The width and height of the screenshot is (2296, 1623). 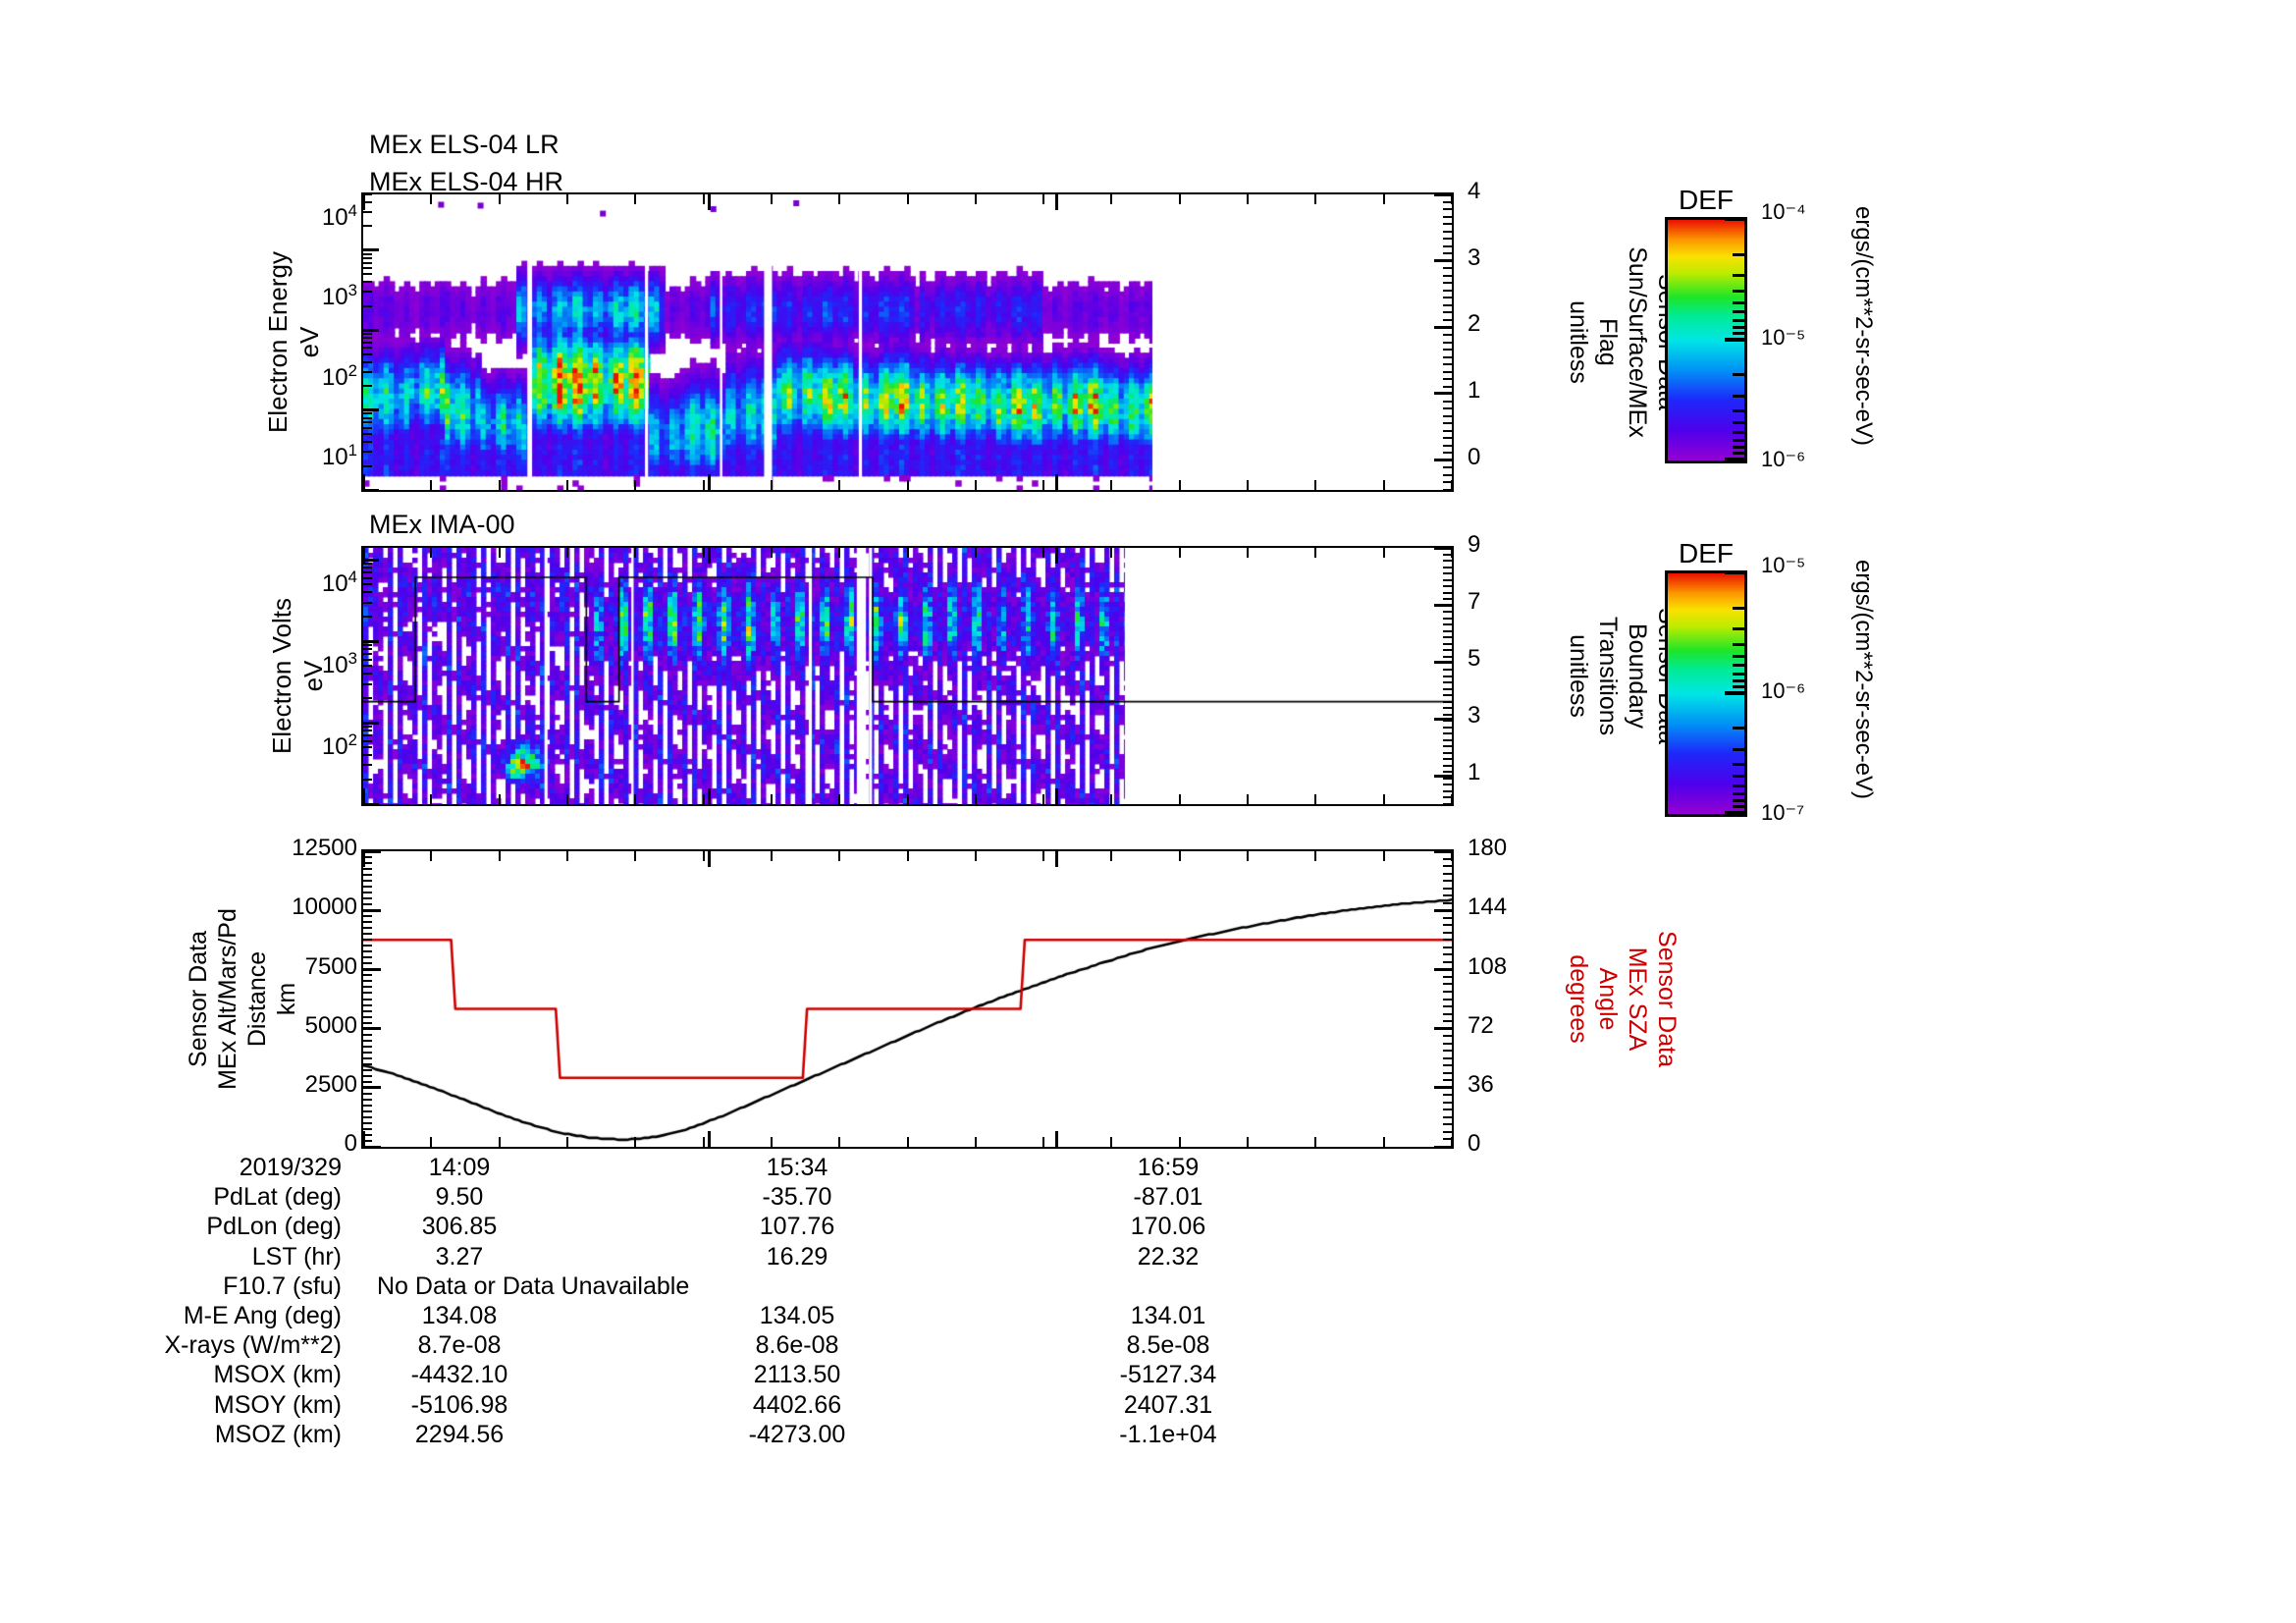 What do you see at coordinates (281, 676) in the screenshot?
I see `ima-left-axis-label-line1: Electron Volts` at bounding box center [281, 676].